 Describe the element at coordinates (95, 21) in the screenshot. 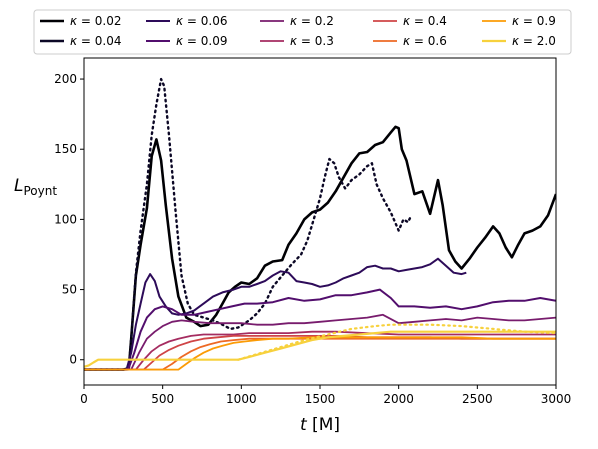

I see `legend-label: κ = 0.02` at that location.